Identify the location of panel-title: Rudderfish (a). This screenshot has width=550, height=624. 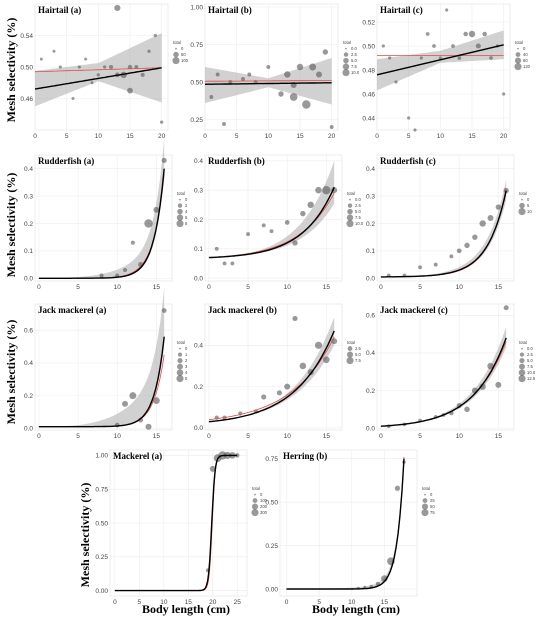
(66, 161).